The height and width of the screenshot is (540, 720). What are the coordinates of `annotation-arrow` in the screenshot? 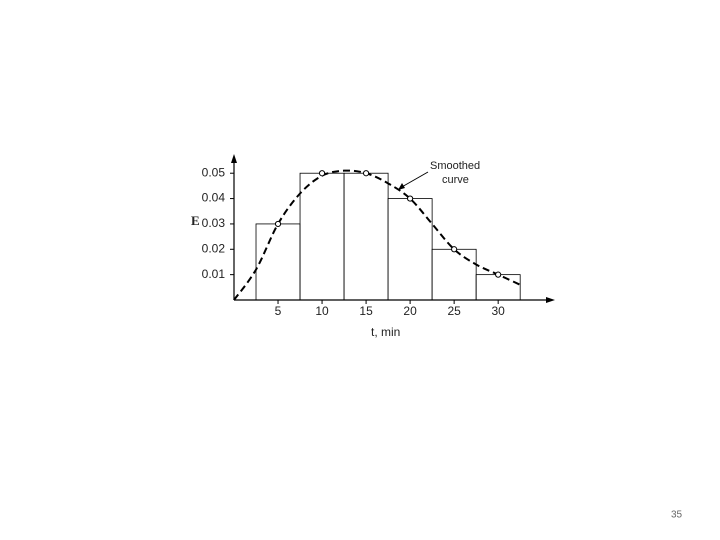 It's located at (414, 180).